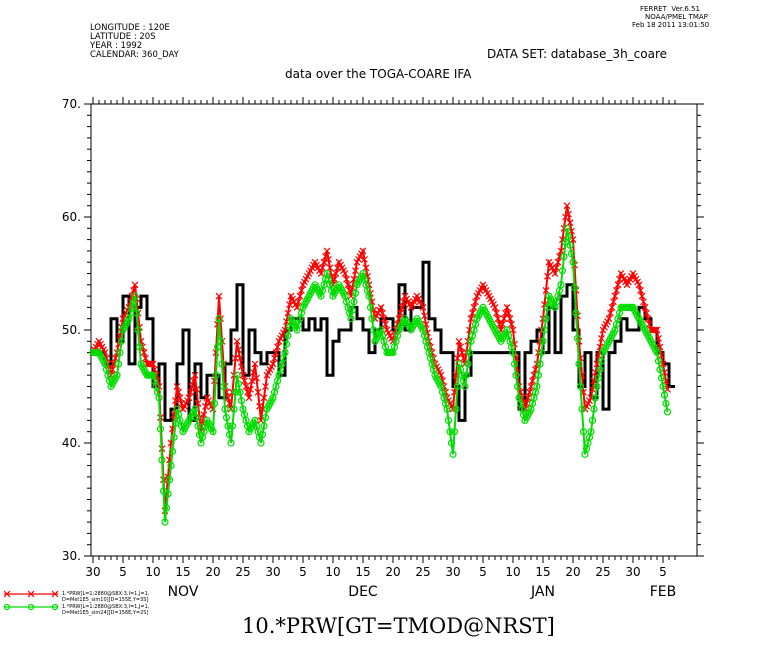 This screenshot has height=662, width=768. I want to click on ferret-org: NOAA/PMEL TMAP, so click(676, 17).